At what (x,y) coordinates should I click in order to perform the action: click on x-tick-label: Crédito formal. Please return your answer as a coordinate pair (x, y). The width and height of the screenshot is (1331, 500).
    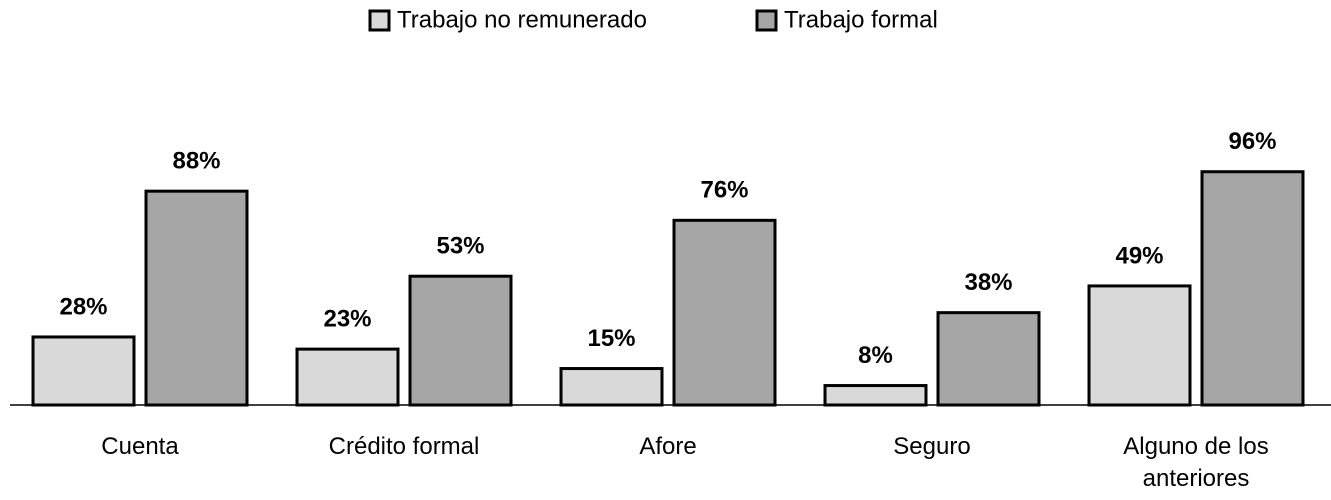
    Looking at the image, I should click on (404, 446).